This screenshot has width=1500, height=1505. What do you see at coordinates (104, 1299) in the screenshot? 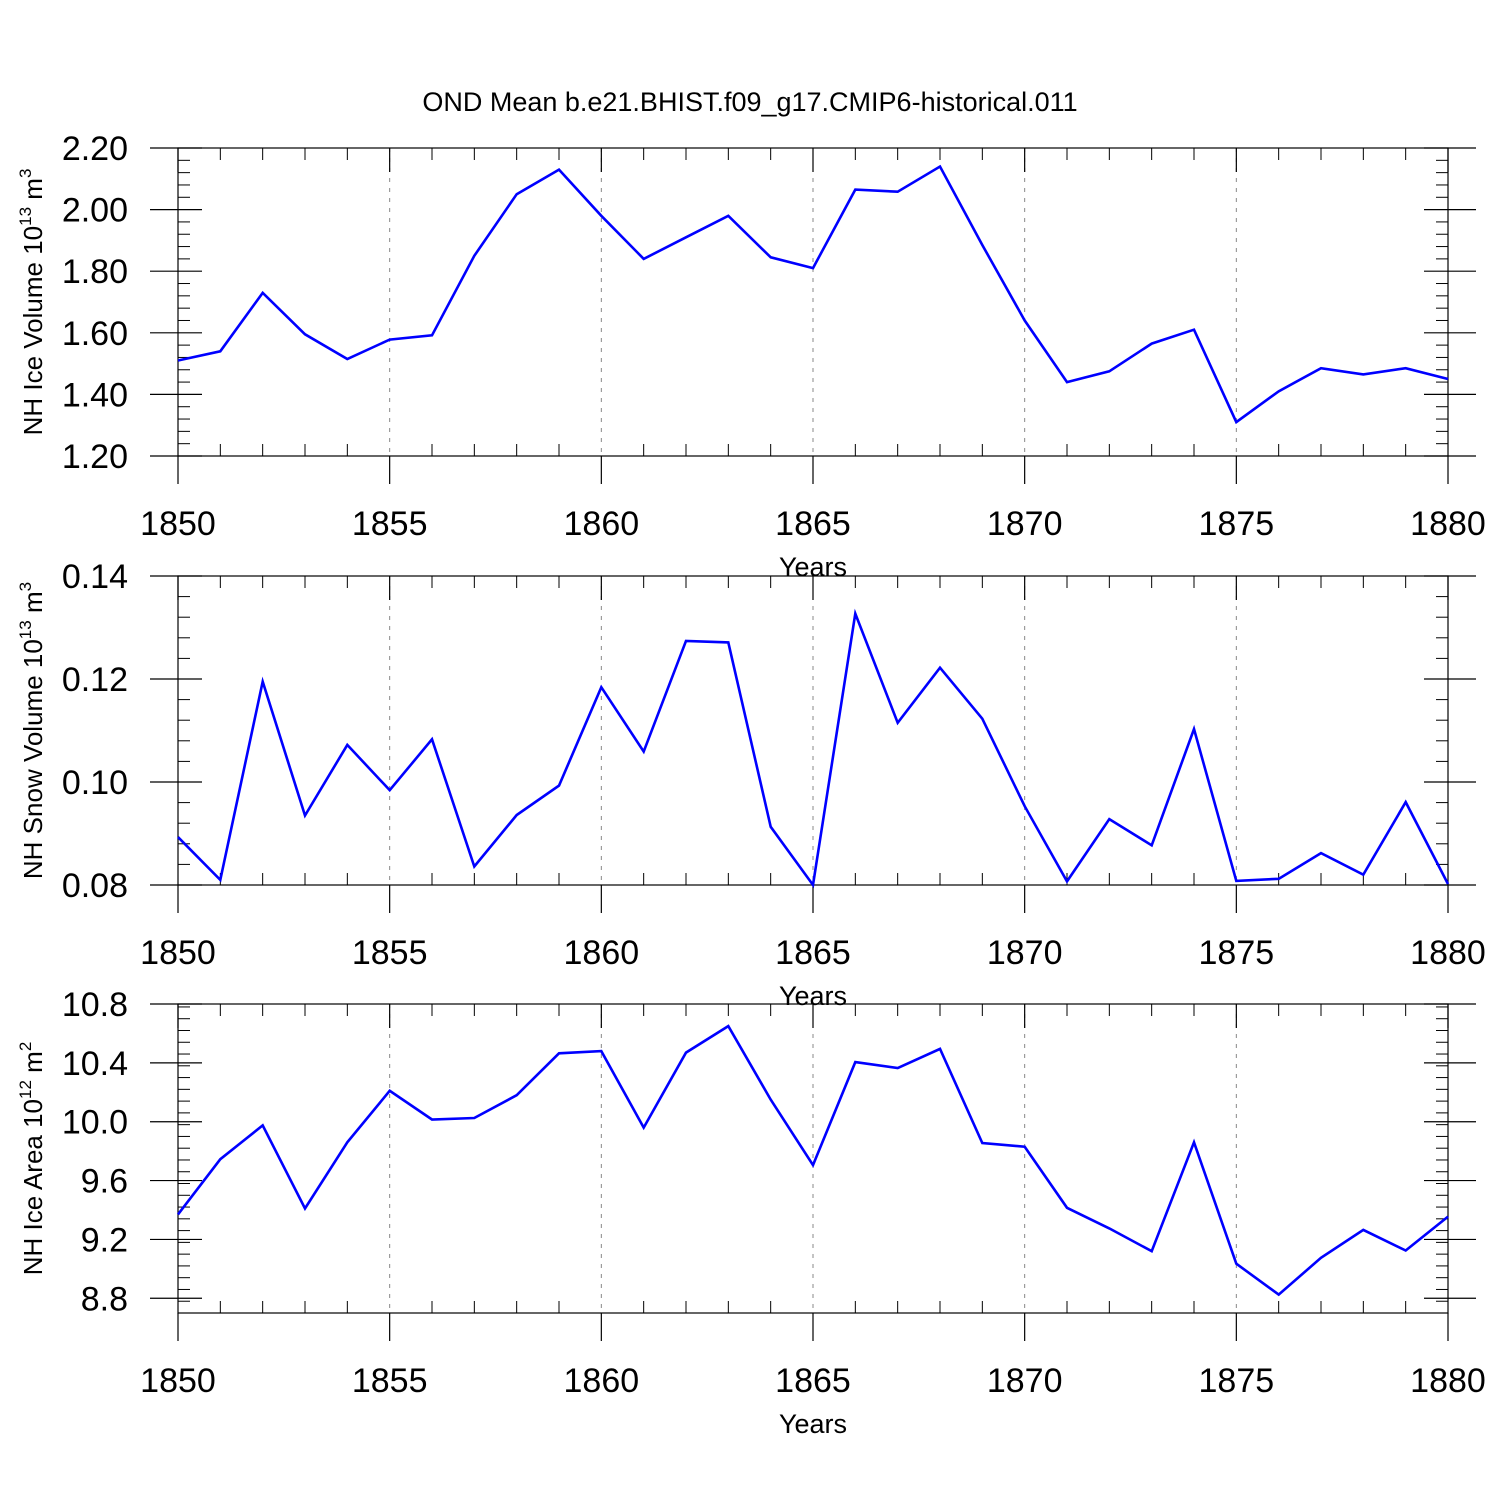
I see `y-tick-label: 8.8` at bounding box center [104, 1299].